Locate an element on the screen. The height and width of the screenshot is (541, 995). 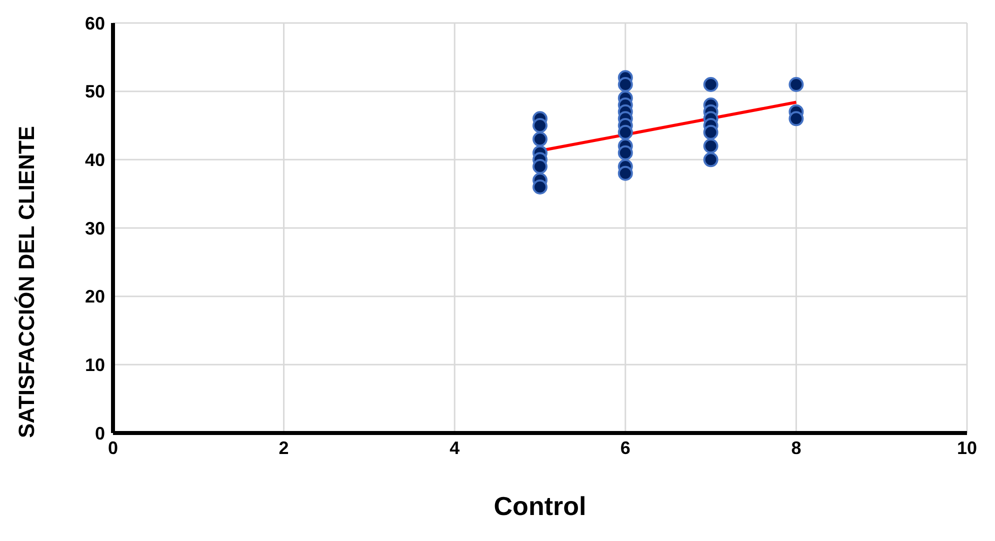
y-tick-label: 60 is located at coordinates (94, 23).